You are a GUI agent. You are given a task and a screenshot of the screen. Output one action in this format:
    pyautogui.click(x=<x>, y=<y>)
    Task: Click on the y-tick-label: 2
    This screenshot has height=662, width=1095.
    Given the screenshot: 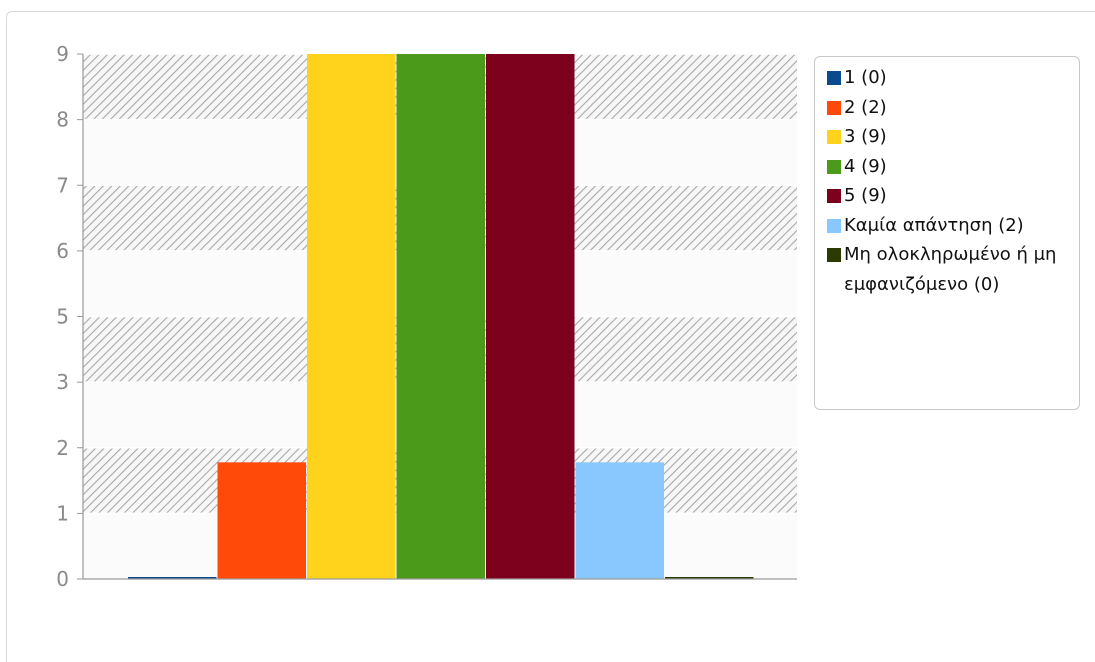 What is the action you would take?
    pyautogui.click(x=62, y=448)
    